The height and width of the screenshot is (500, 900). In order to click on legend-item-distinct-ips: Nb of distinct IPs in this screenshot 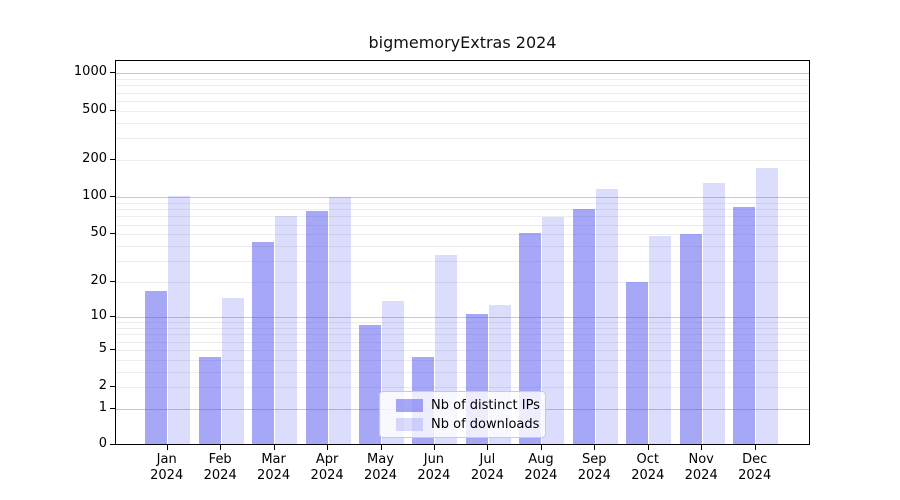, I will do `click(470, 405)`.